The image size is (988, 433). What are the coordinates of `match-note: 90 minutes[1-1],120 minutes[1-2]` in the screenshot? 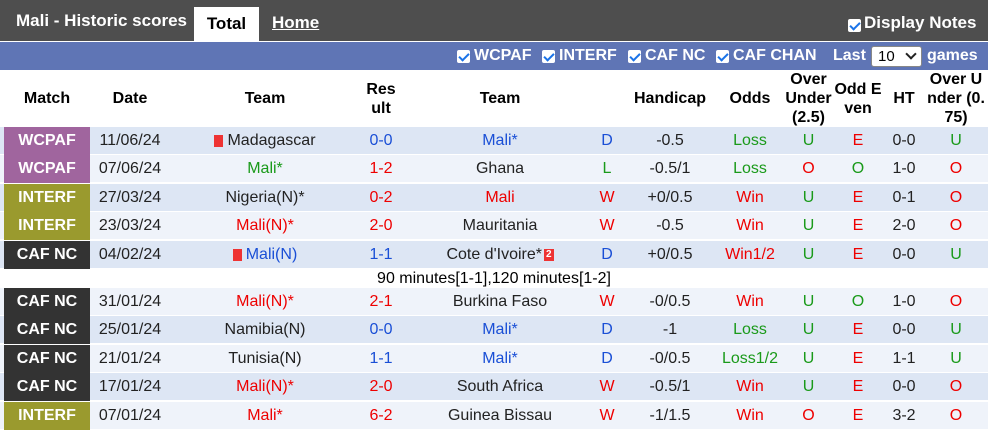 It's located at (494, 278).